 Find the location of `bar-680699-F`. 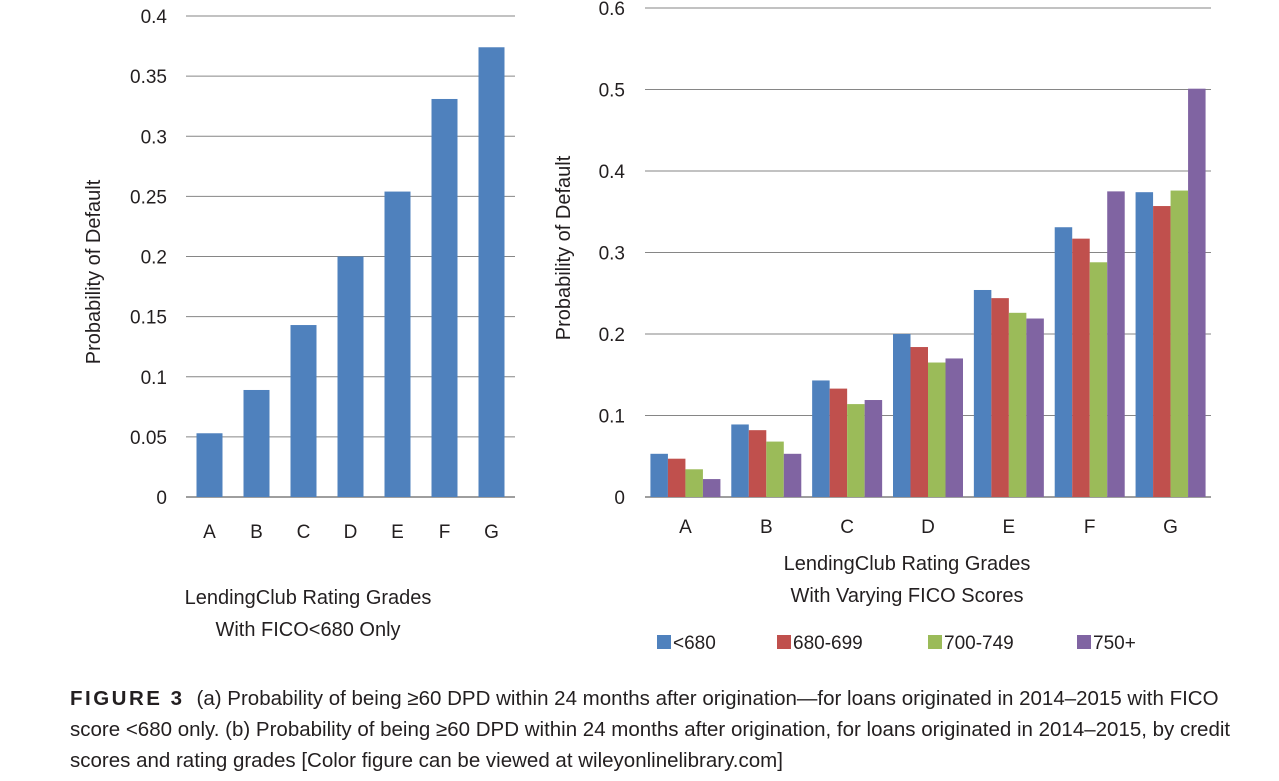

bar-680699-F is located at coordinates (1081, 367).